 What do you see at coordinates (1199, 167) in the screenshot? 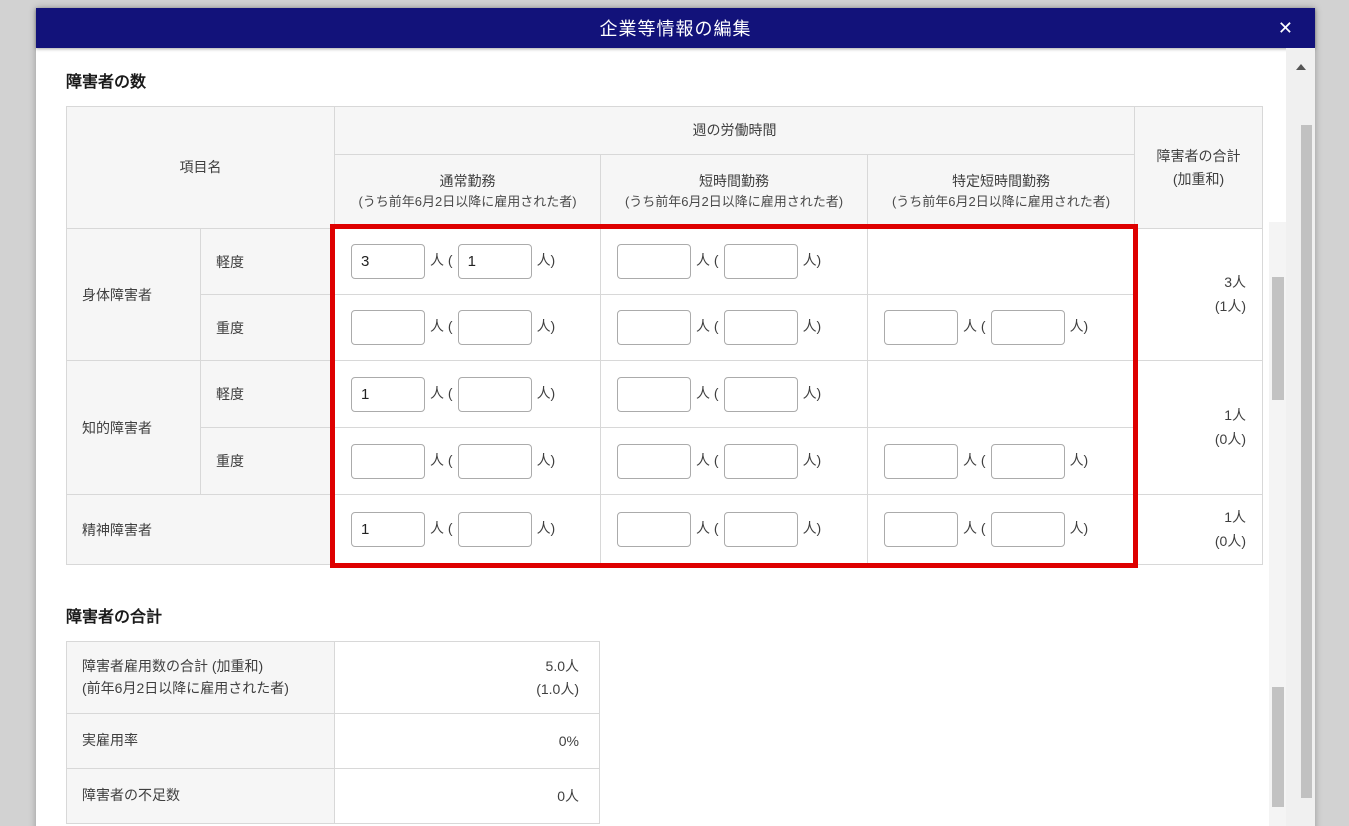
I see `total-column-header: 障害者の合計 (加重和)` at bounding box center [1199, 167].